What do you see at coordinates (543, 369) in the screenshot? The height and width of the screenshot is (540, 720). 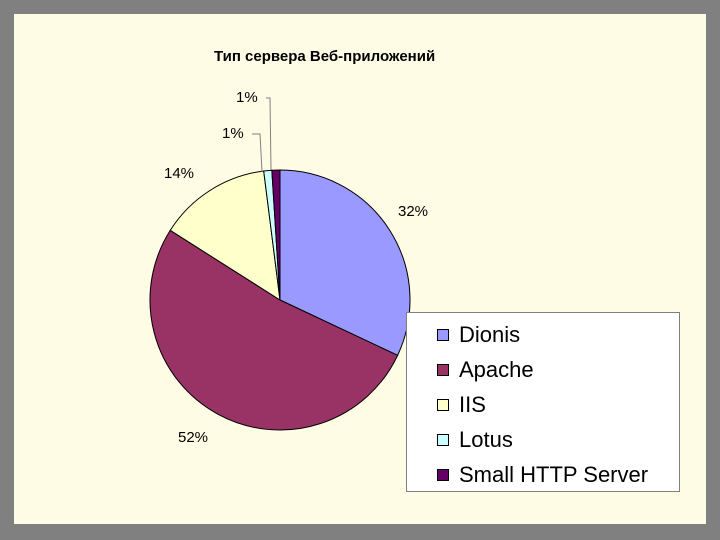 I see `legend-item-apache: Apache` at bounding box center [543, 369].